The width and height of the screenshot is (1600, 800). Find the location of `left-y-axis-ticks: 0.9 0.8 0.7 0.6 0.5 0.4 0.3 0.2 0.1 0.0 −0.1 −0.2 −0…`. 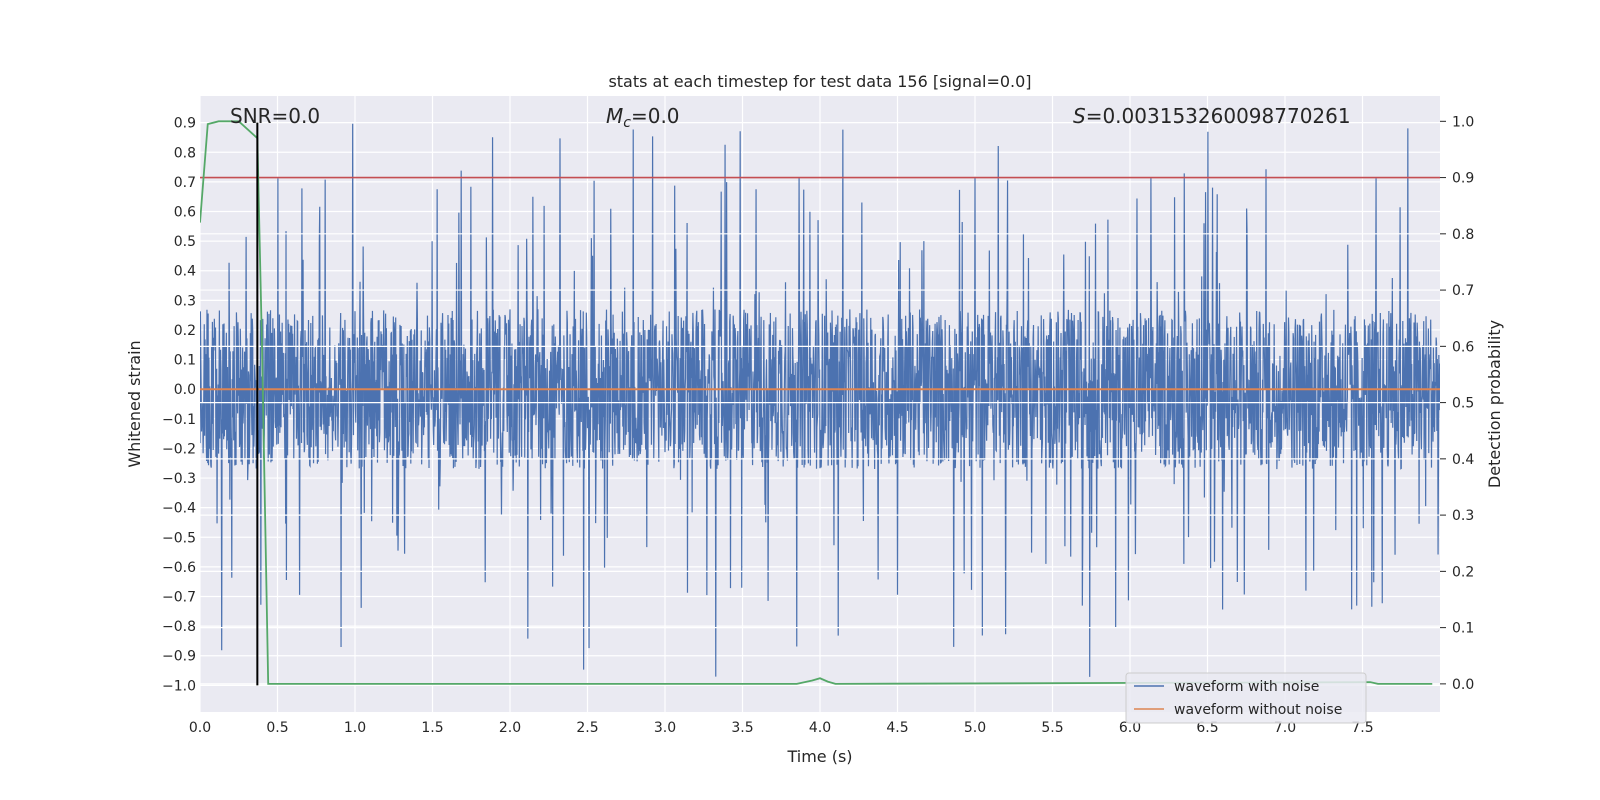

left-y-axis-ticks: 0.9 0.8 0.7 0.6 0.5 0.4 0.3 0.2 0.1 0.0 −0.1 −0.2 −0… is located at coordinates (179, 405).